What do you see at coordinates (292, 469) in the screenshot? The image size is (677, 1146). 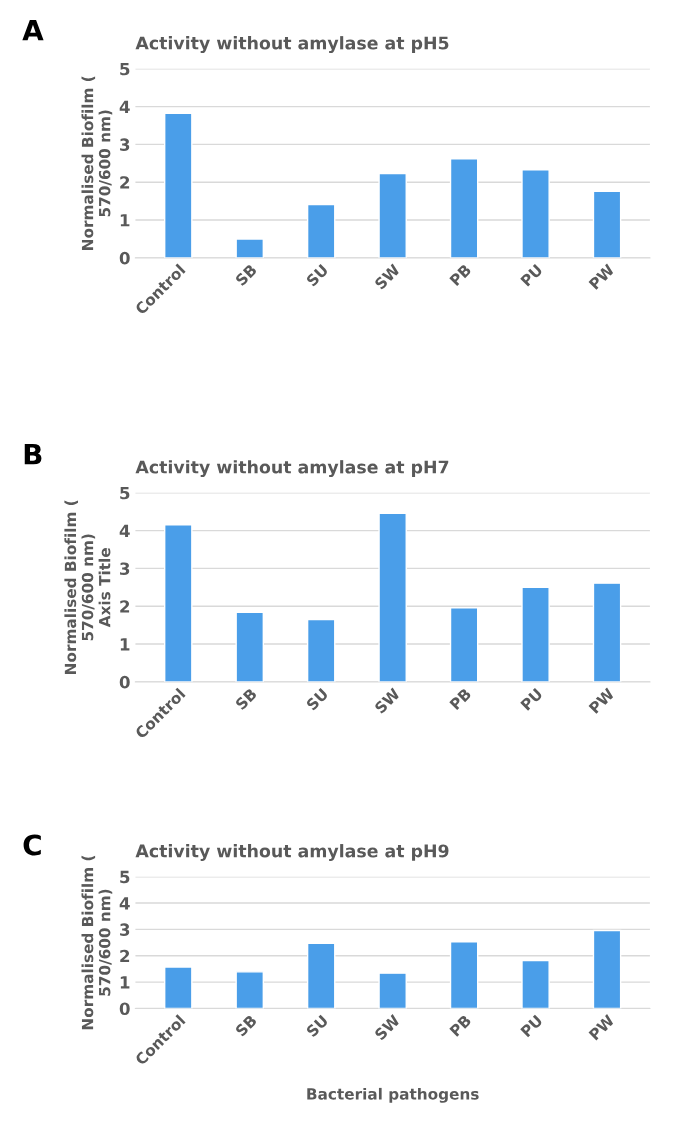 I see `chart-title: Activity without amylase at pH7` at bounding box center [292, 469].